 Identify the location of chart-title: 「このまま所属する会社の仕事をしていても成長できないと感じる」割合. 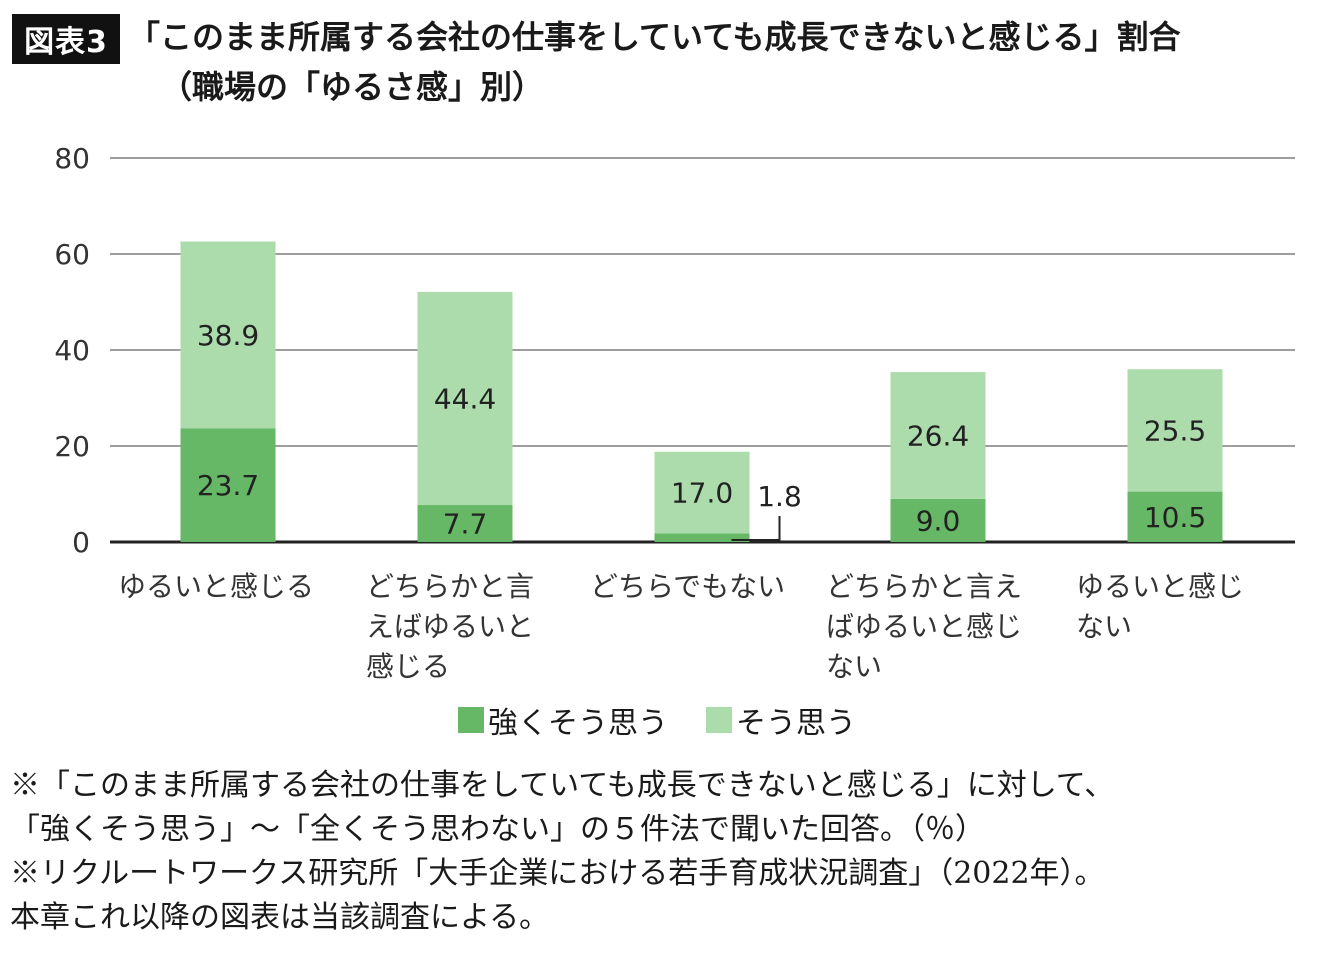
(654, 37).